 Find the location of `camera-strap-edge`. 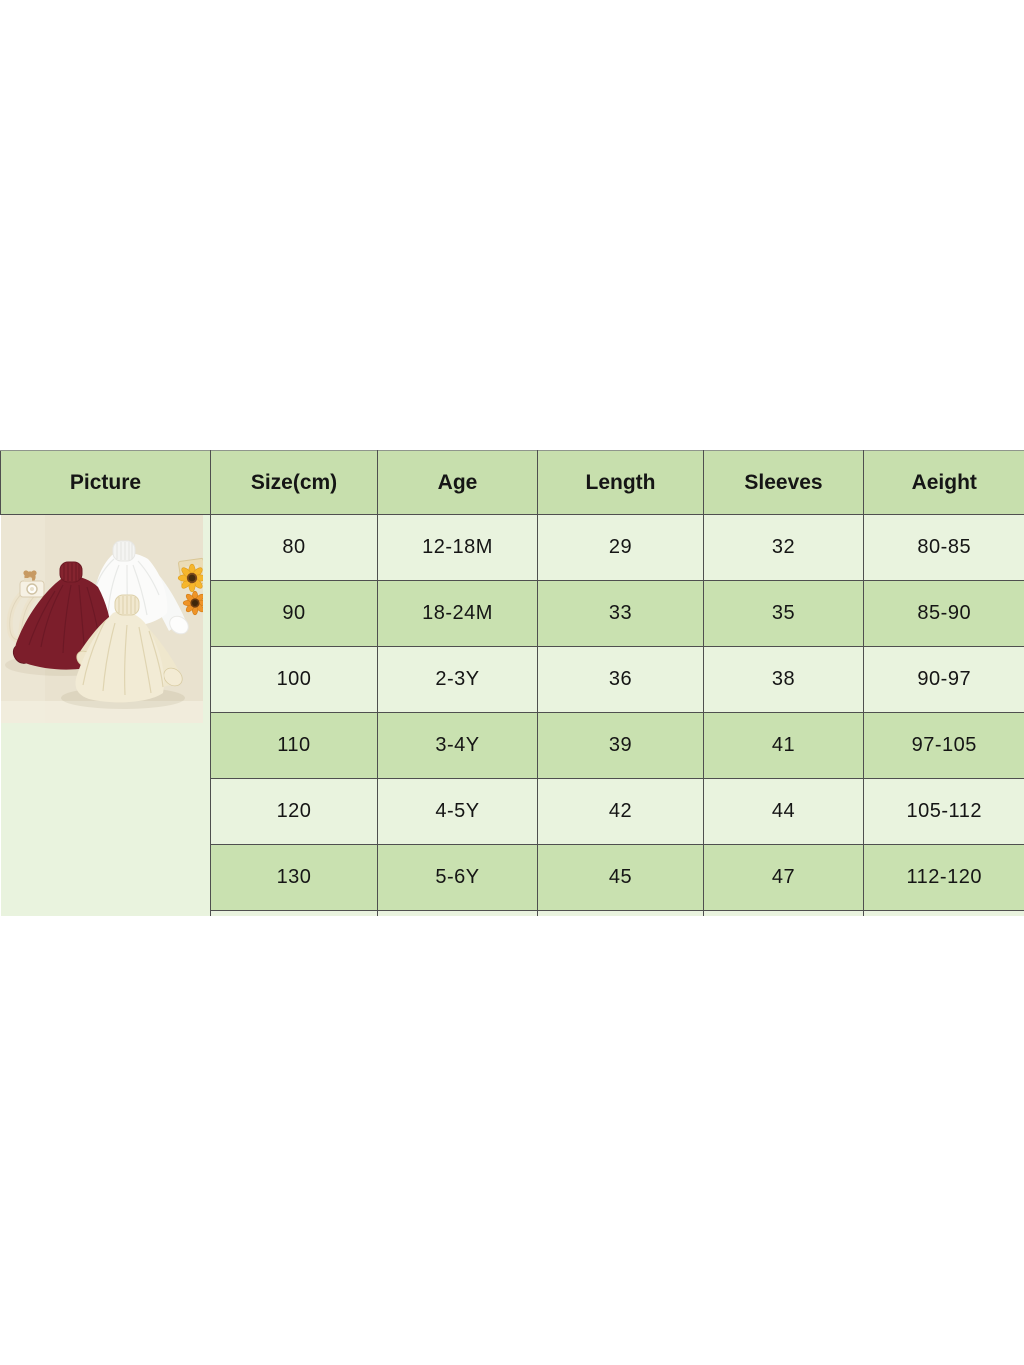

camera-strap-edge is located at coordinates (22, 613).